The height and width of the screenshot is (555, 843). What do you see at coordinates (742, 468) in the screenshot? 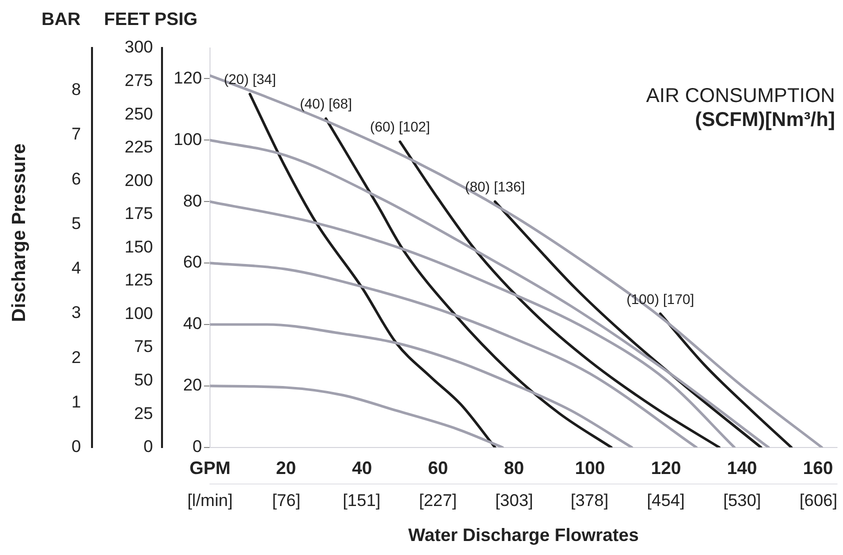
I see `x-tick-label: 140` at bounding box center [742, 468].